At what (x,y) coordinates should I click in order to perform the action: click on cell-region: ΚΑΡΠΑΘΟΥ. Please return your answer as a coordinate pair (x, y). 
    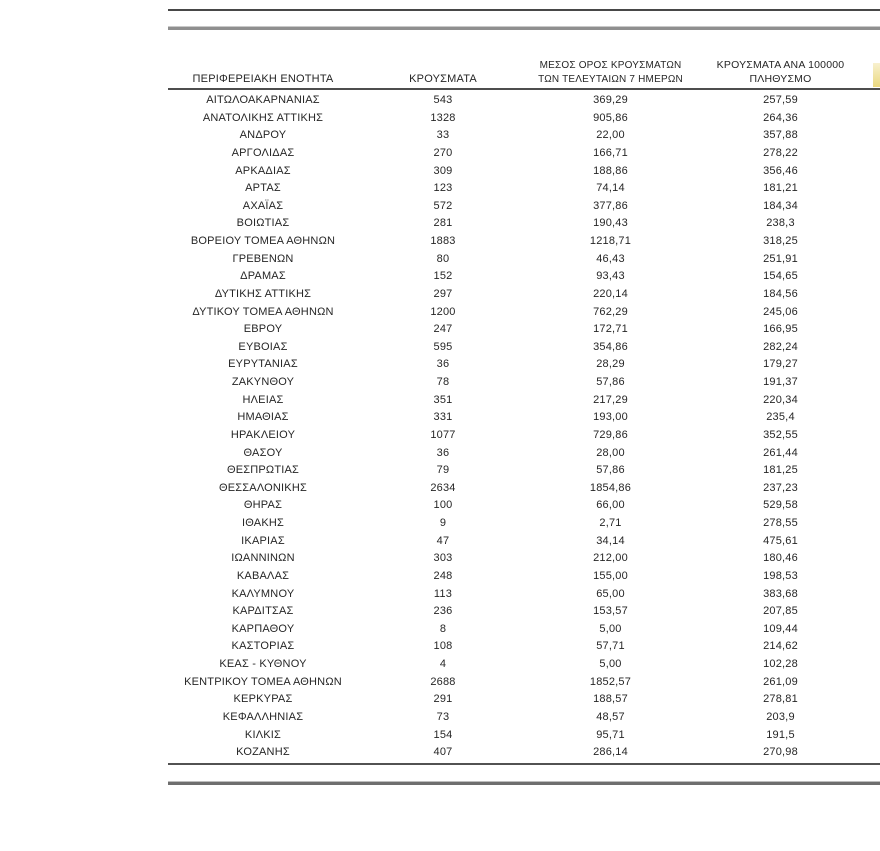
    Looking at the image, I should click on (263, 628).